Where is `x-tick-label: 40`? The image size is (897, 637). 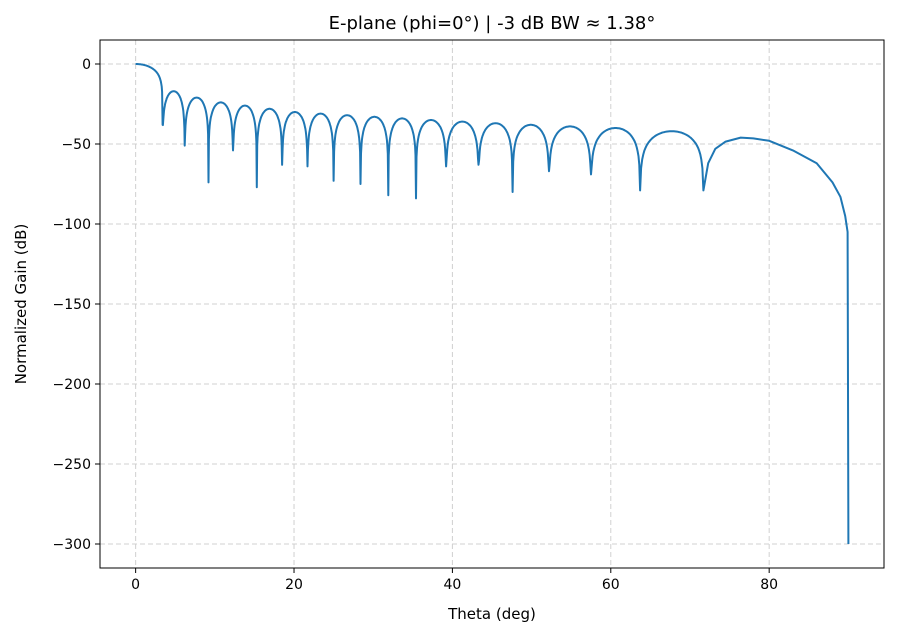 x-tick-label: 40 is located at coordinates (452, 585).